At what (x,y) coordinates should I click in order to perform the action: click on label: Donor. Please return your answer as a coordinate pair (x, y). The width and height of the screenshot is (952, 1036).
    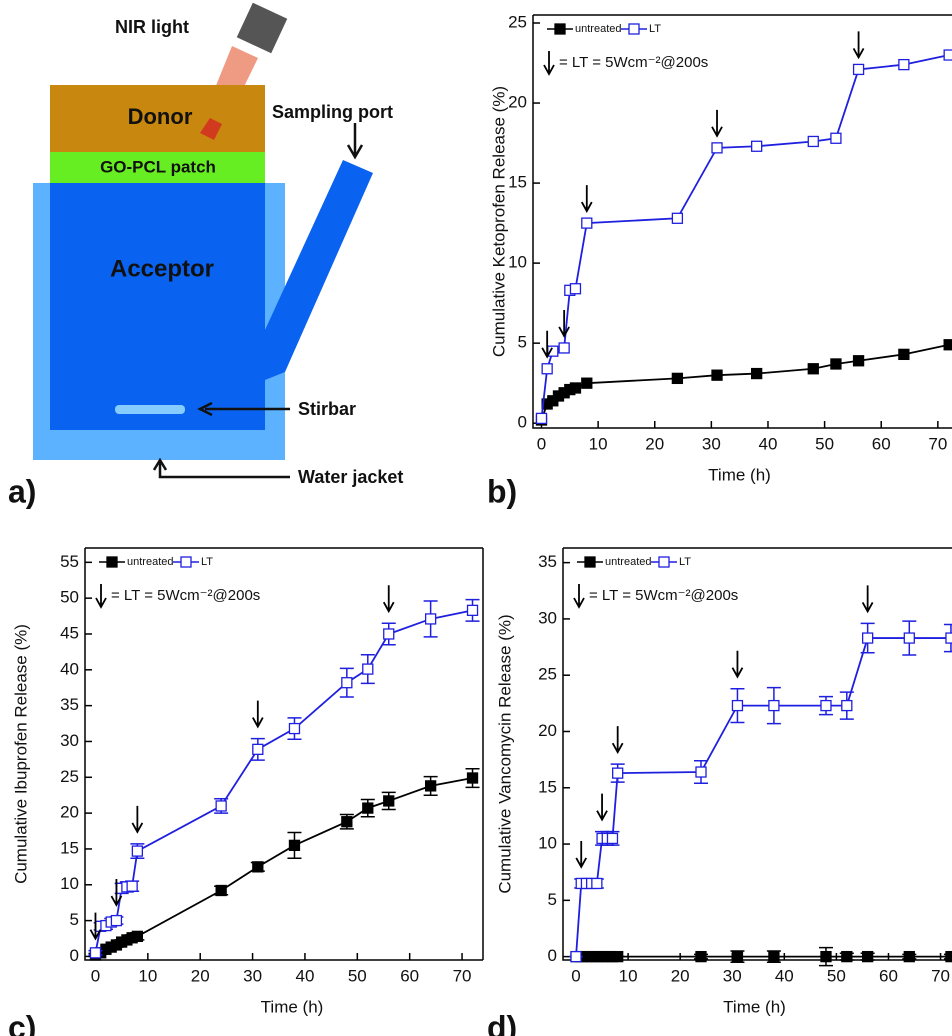
    Looking at the image, I should click on (160, 116).